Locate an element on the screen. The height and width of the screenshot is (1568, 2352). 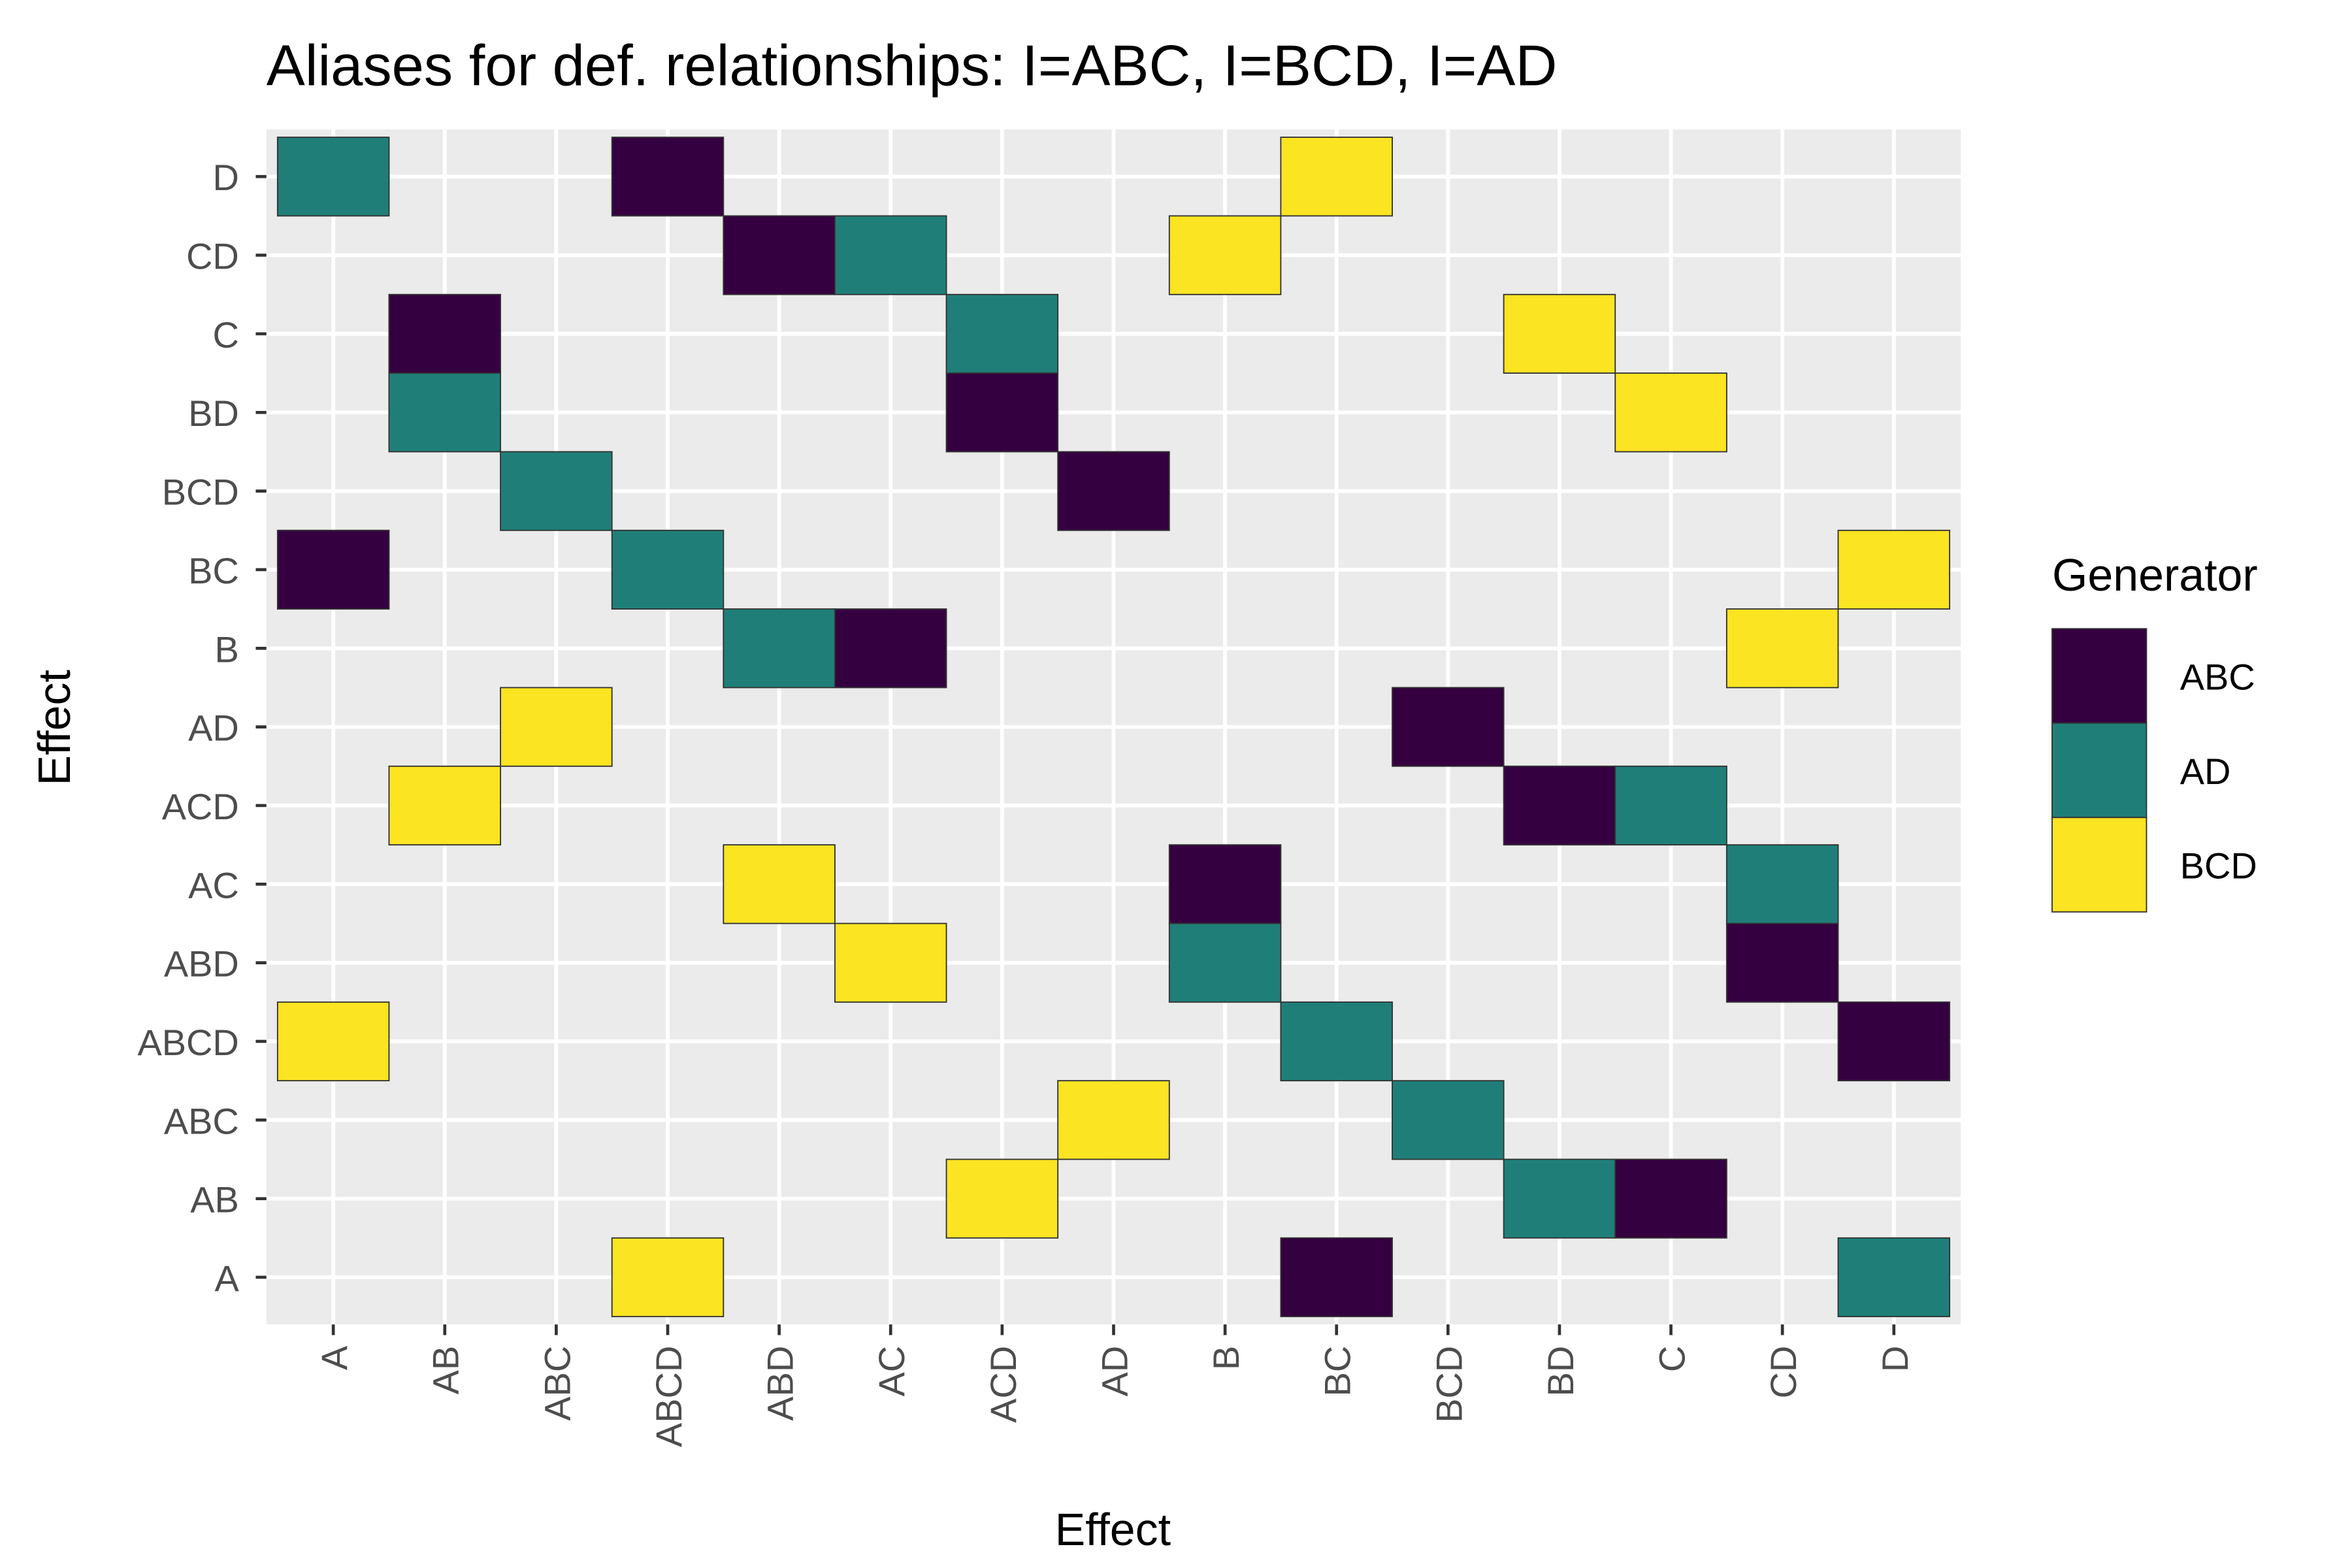
y-axis-title: Effect is located at coordinates (54, 727).